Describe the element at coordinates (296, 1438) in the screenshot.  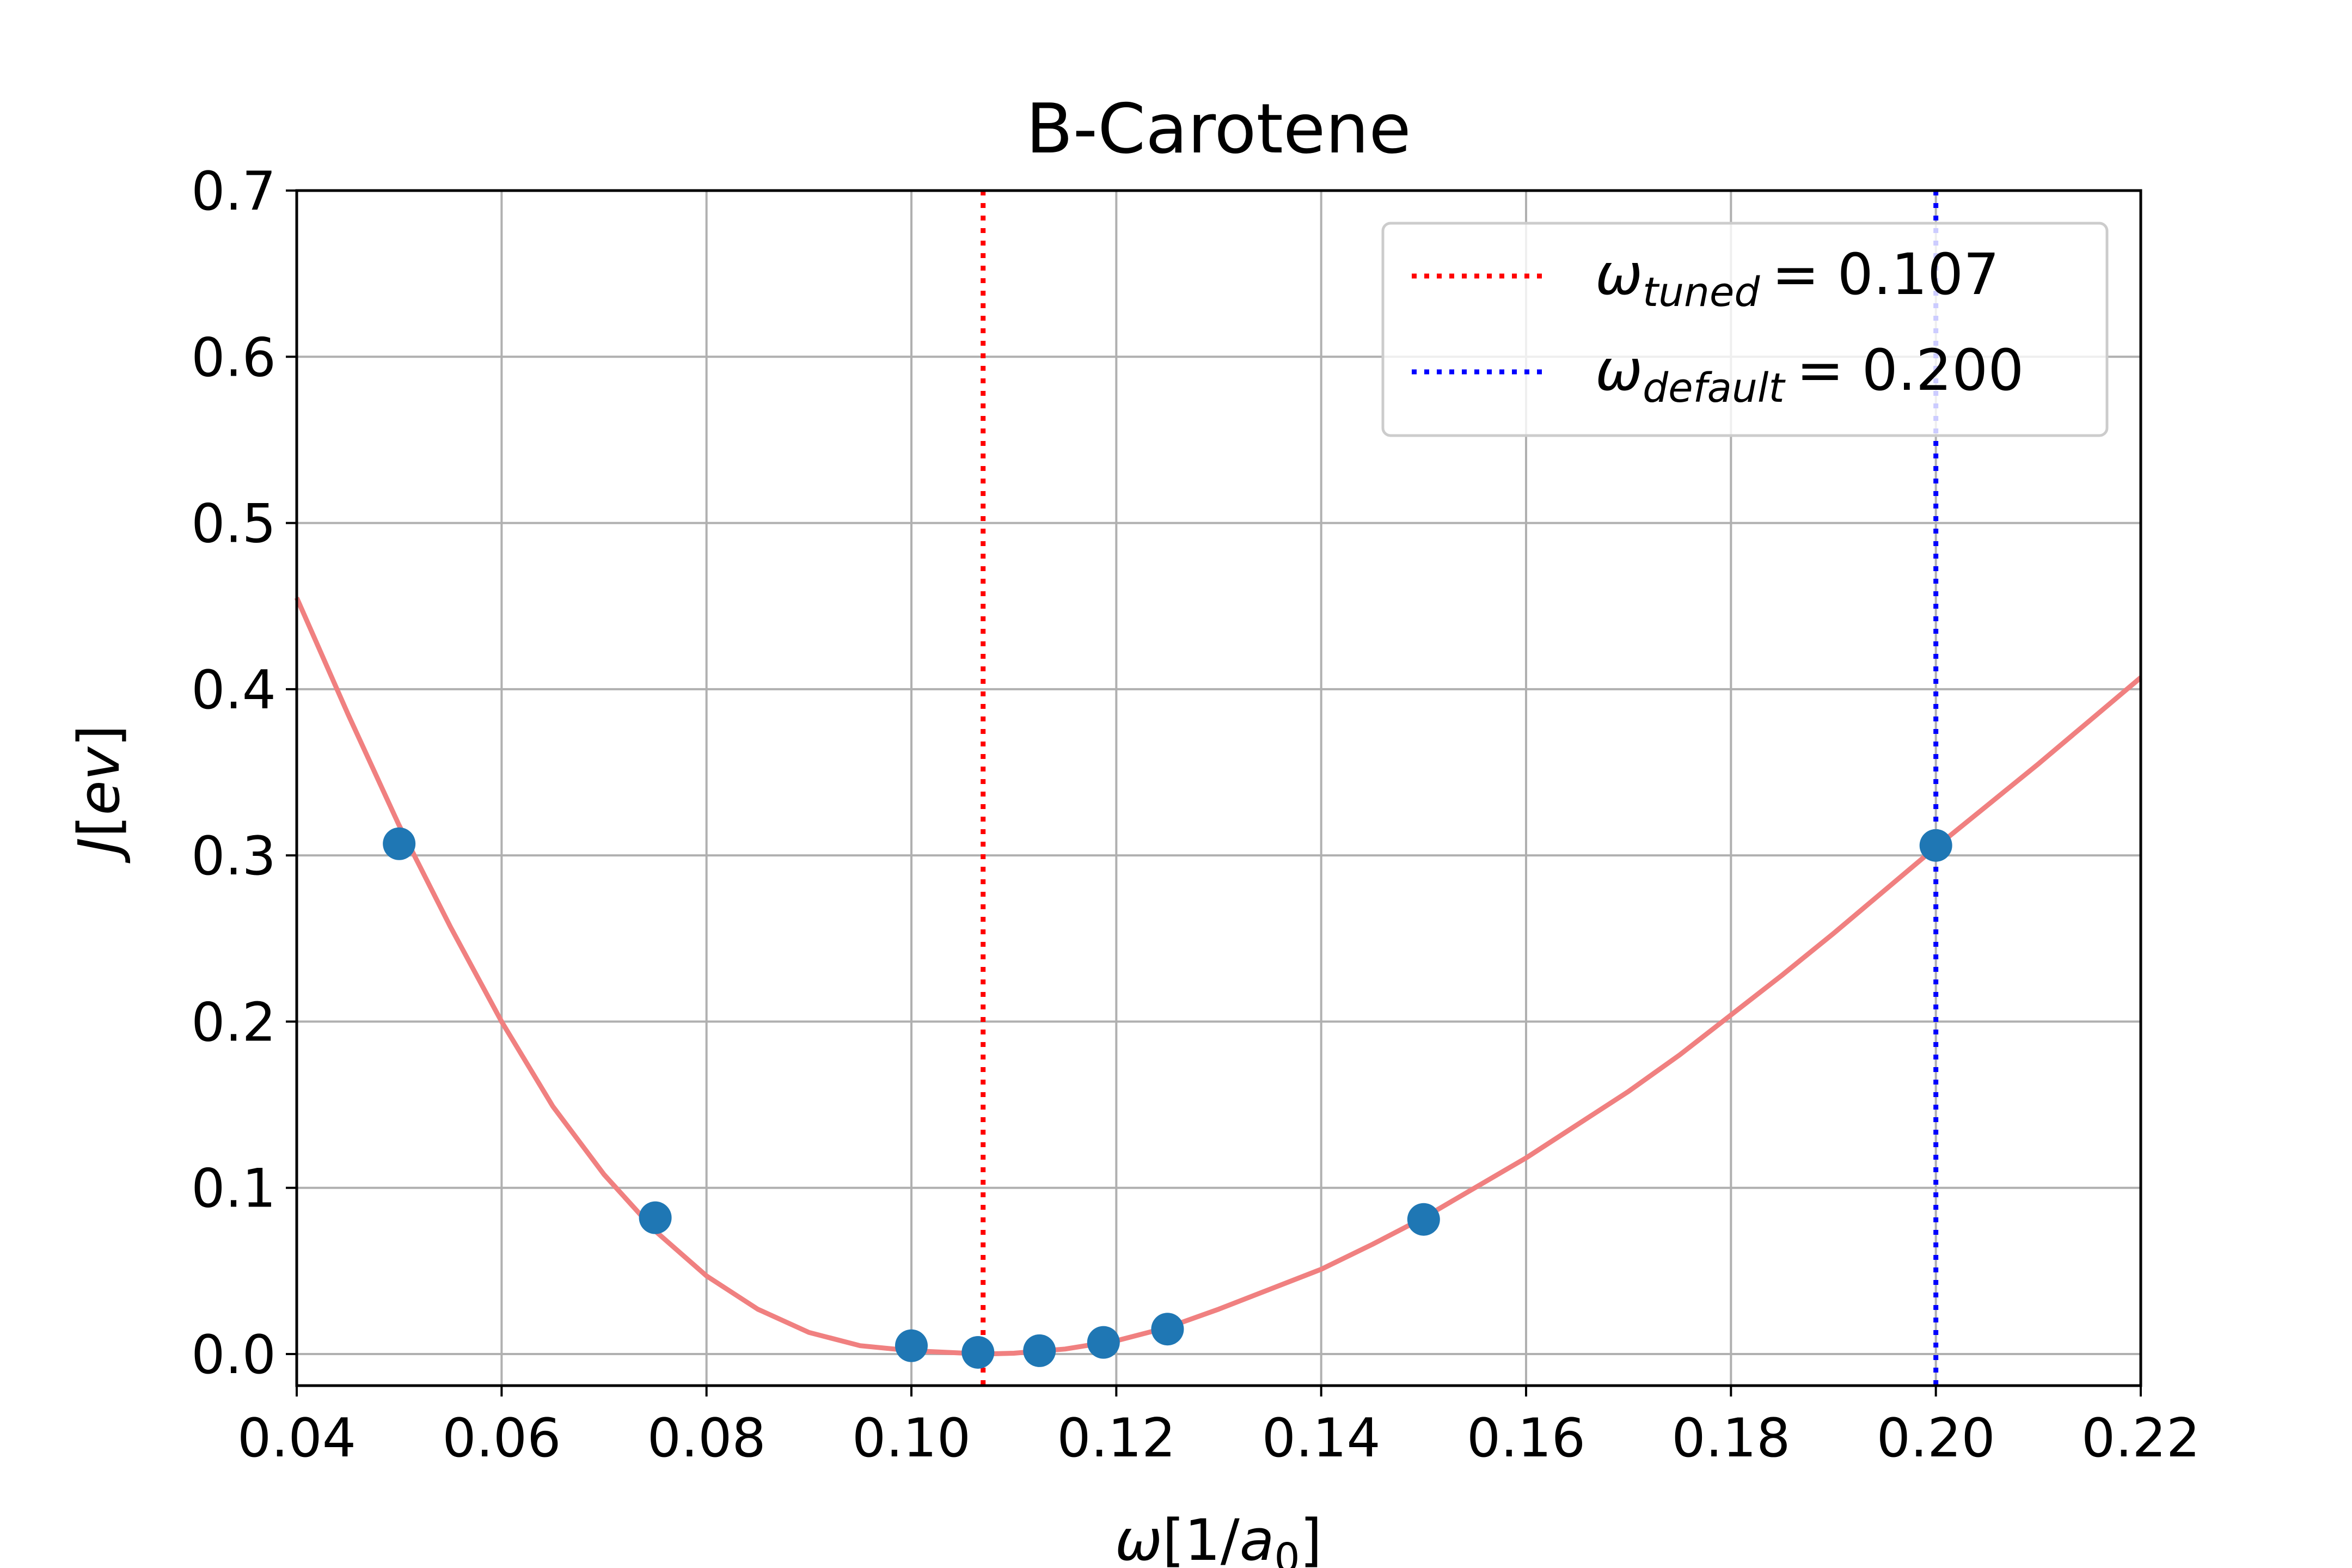
I see `x-tick-label: 0.04` at that location.